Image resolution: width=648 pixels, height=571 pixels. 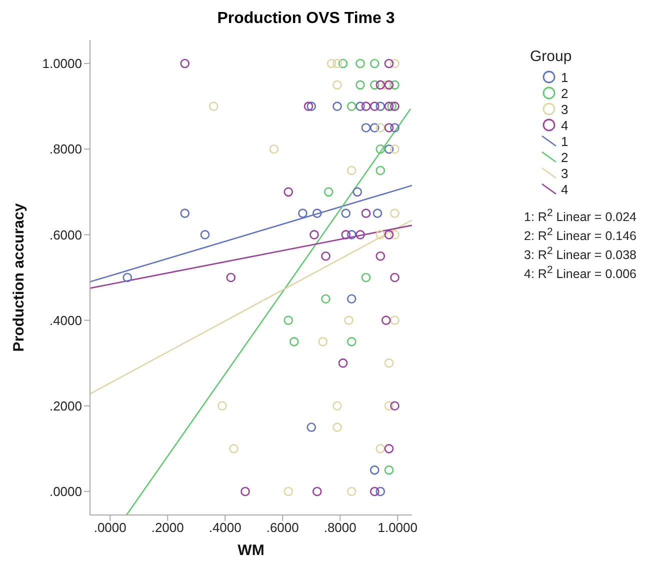 What do you see at coordinates (110, 528) in the screenshot?
I see `x-tick-label: .0000` at bounding box center [110, 528].